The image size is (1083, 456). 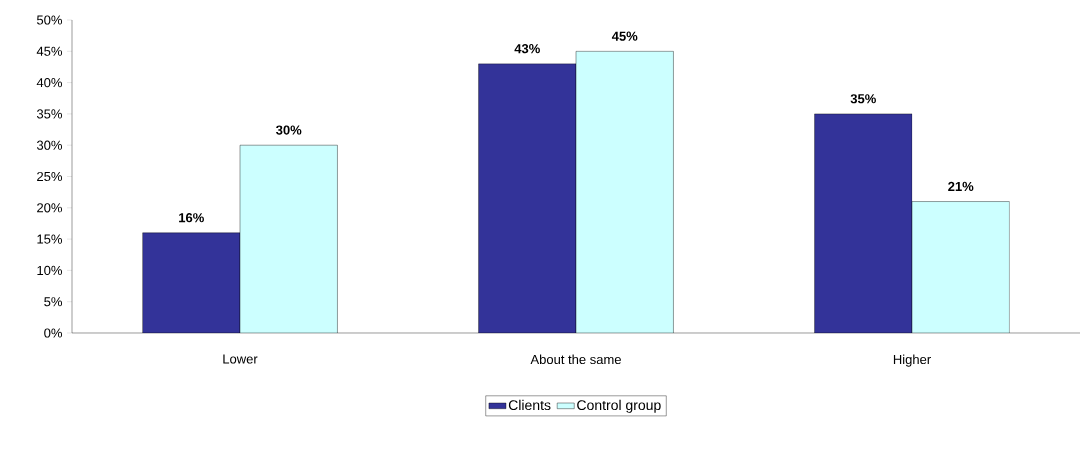 What do you see at coordinates (289, 130) in the screenshot?
I see `data-label: 30%` at bounding box center [289, 130].